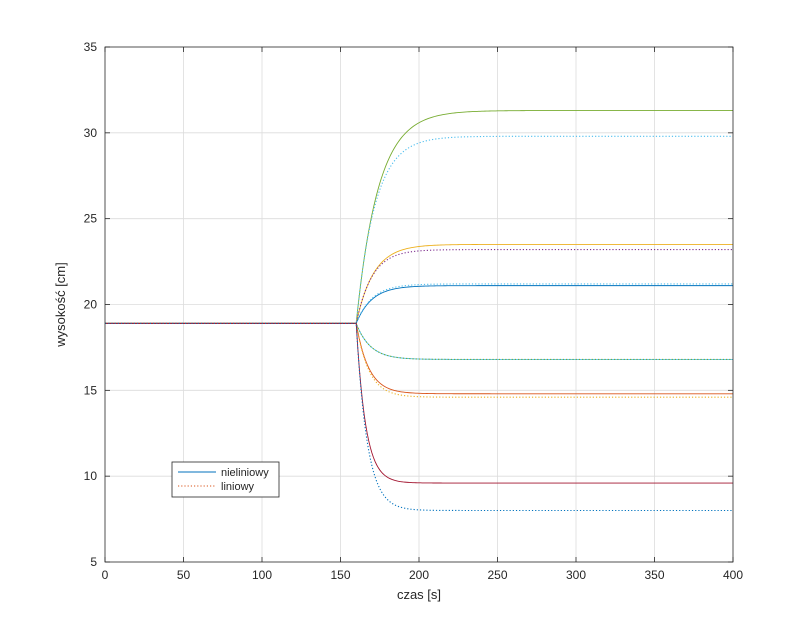 The width and height of the screenshot is (810, 633). Describe the element at coordinates (733, 575) in the screenshot. I see `x-tick-label: 400` at that location.